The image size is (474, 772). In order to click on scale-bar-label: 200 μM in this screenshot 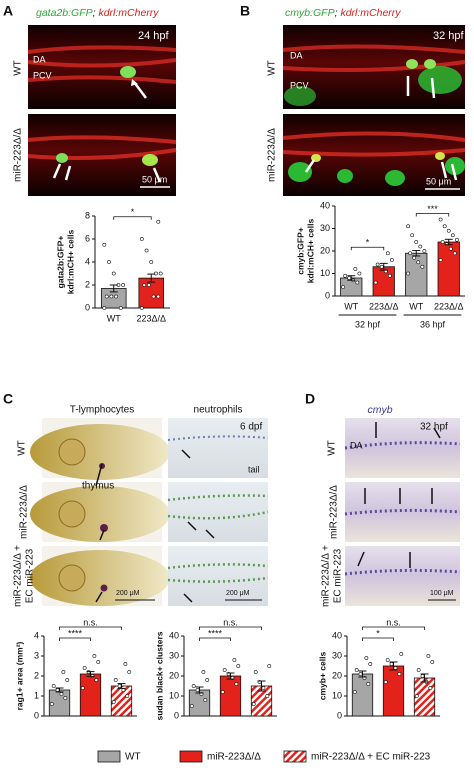, I will do `click(238, 593)`.